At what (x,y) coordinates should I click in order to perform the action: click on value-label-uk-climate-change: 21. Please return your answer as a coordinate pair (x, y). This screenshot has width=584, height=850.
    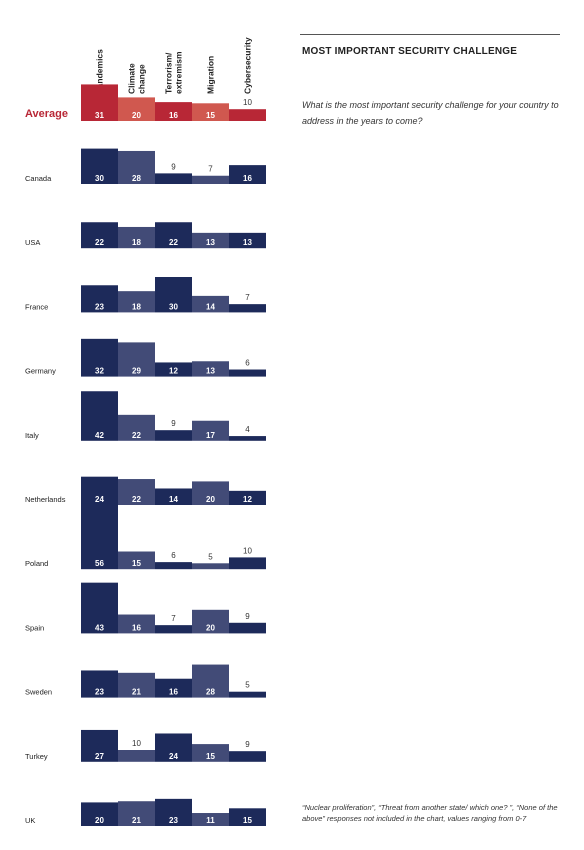
    Looking at the image, I should click on (136, 820).